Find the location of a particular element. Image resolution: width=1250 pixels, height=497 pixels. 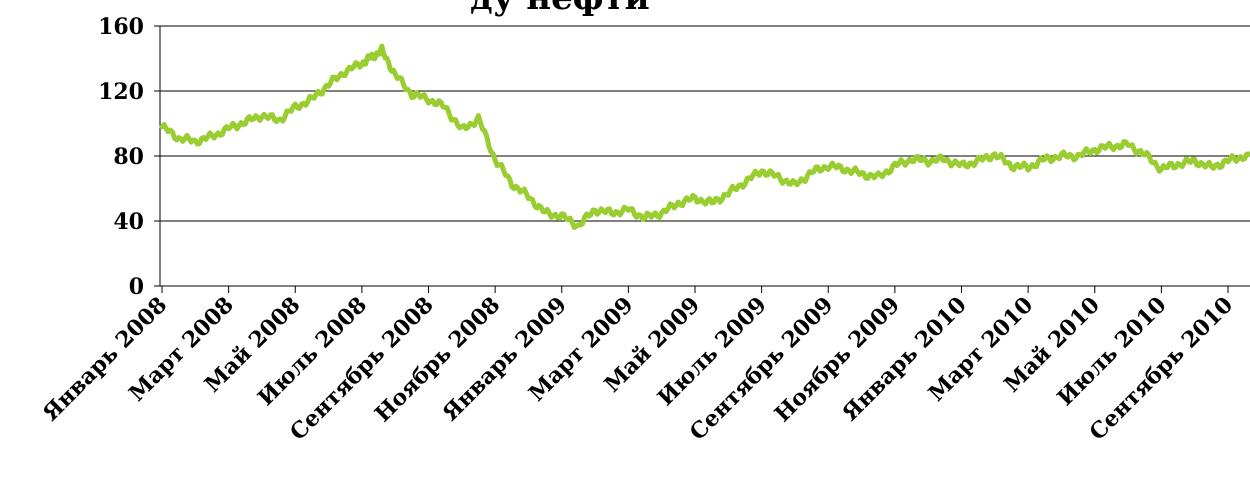

y-tick-label: 120 is located at coordinates (121, 92).